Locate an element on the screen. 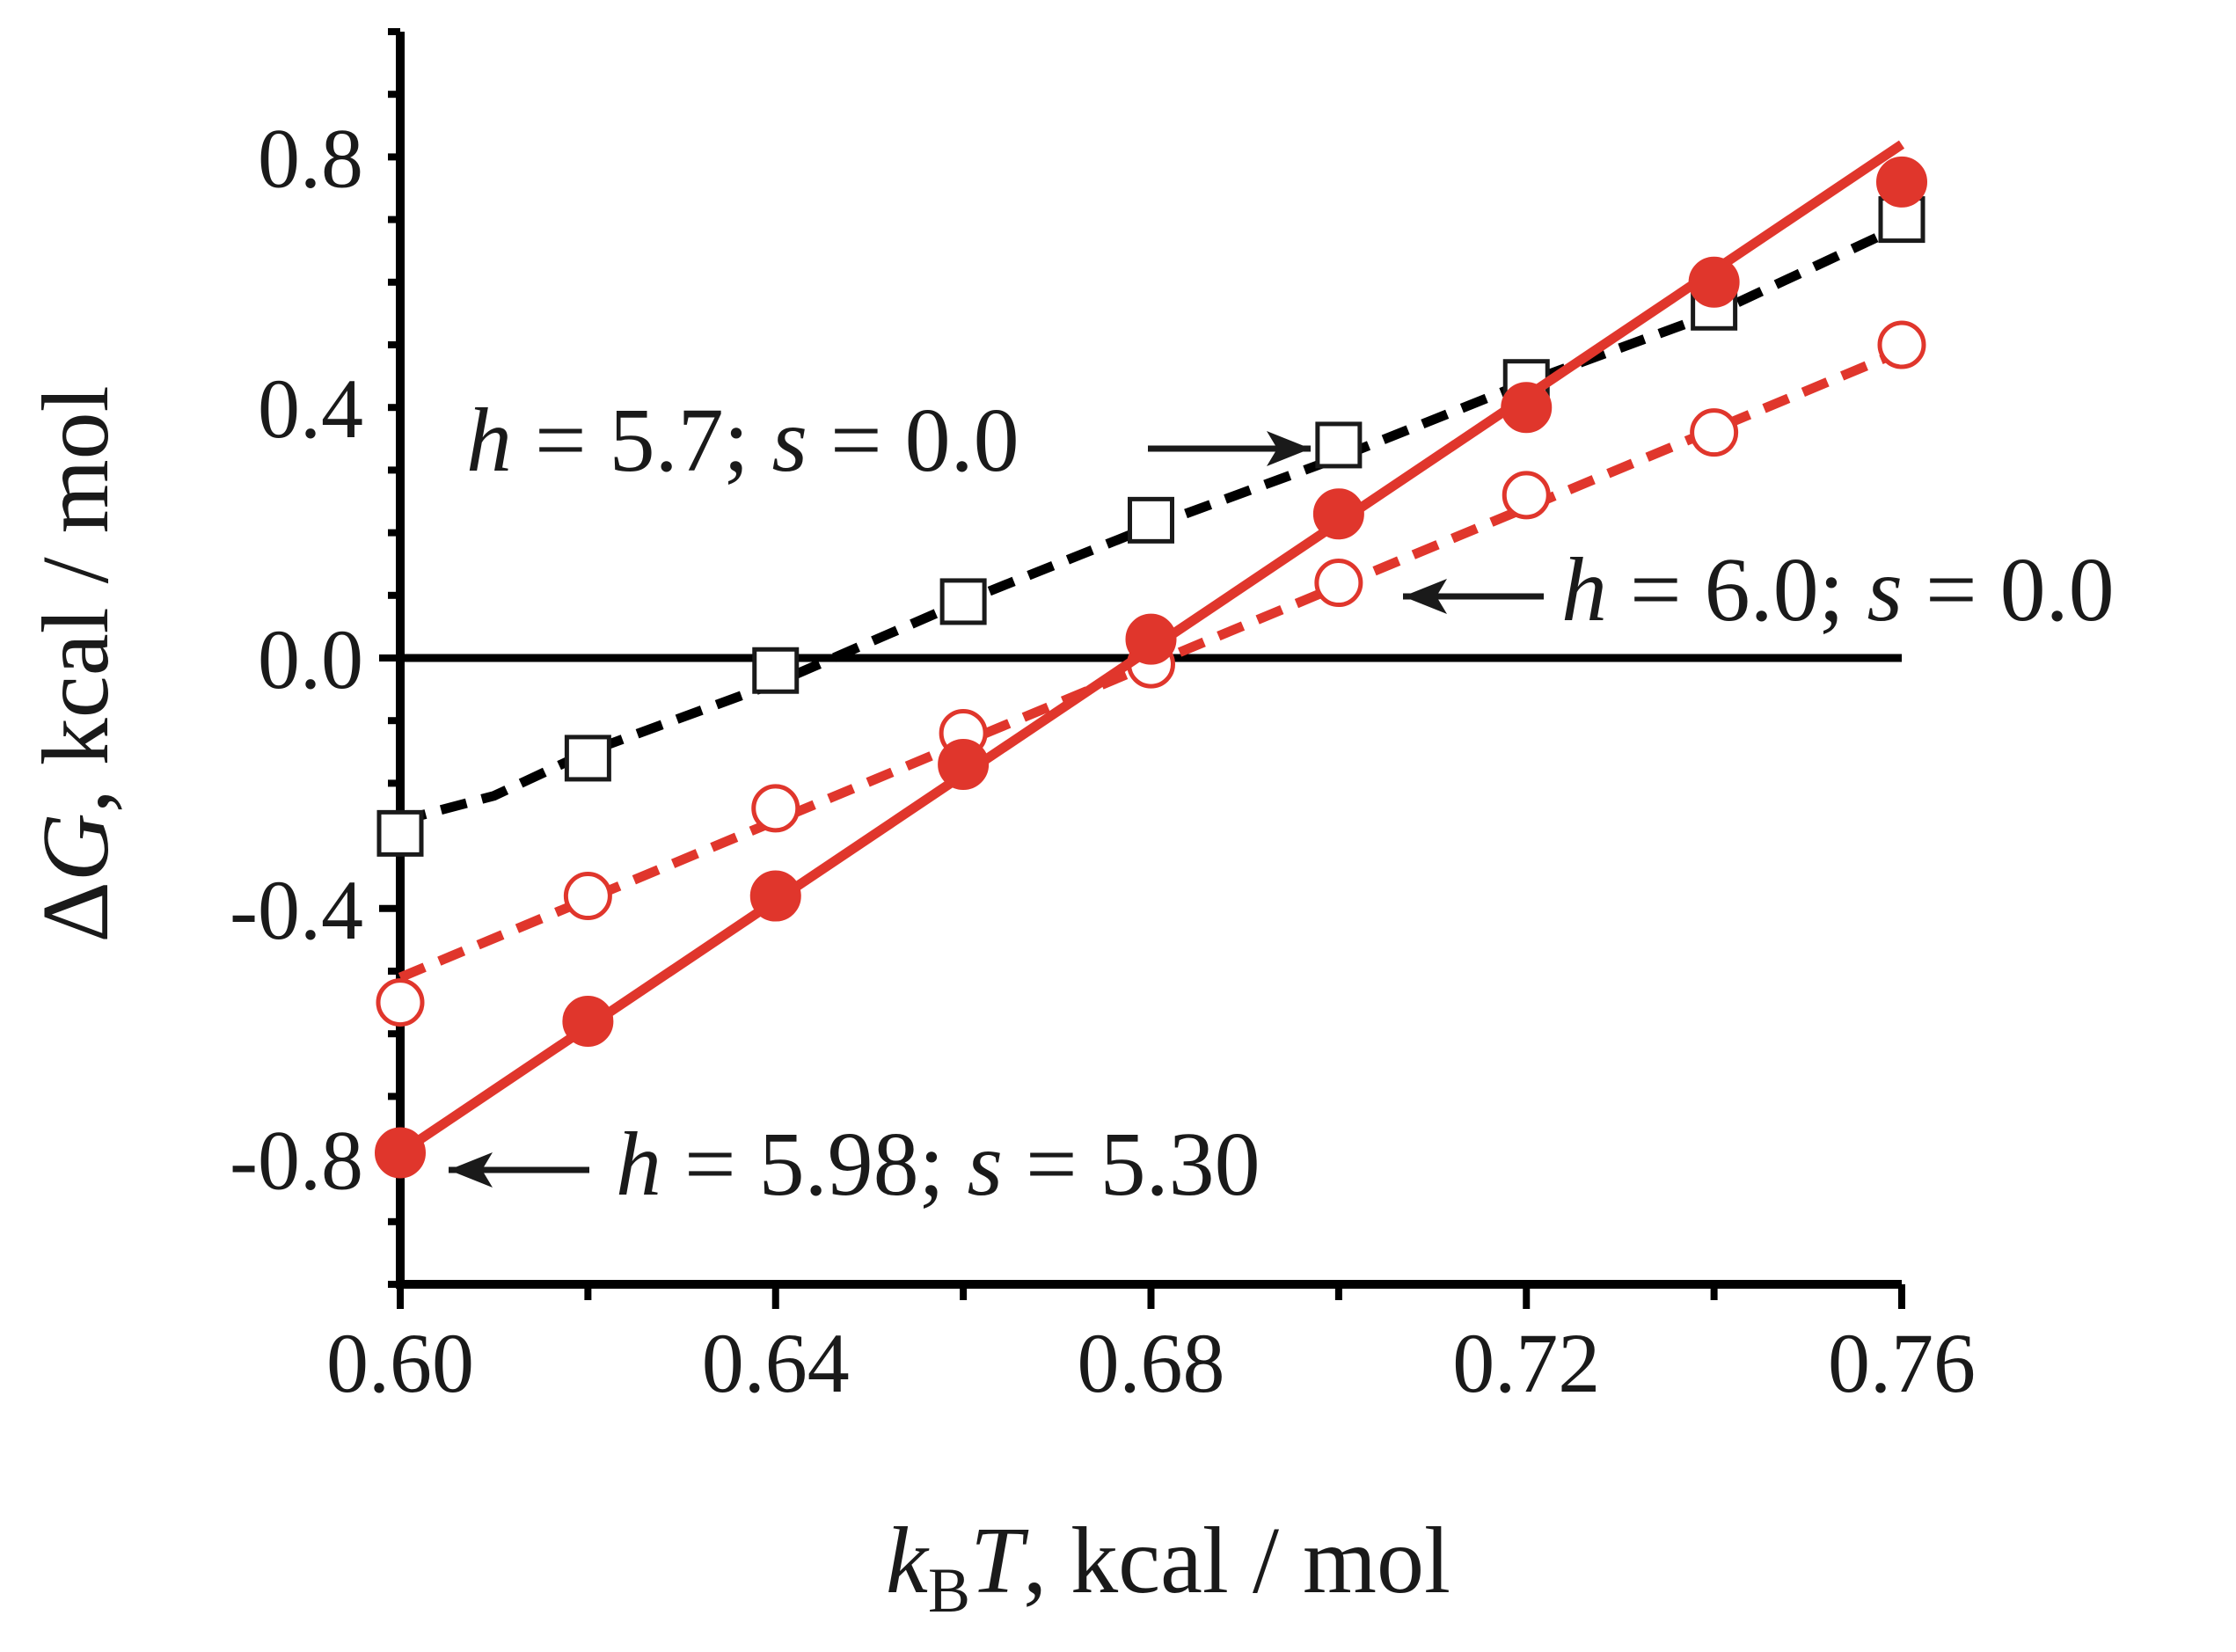 This screenshot has width=2236, height=1652. y-tick-label: 0.8 is located at coordinates (310, 158).